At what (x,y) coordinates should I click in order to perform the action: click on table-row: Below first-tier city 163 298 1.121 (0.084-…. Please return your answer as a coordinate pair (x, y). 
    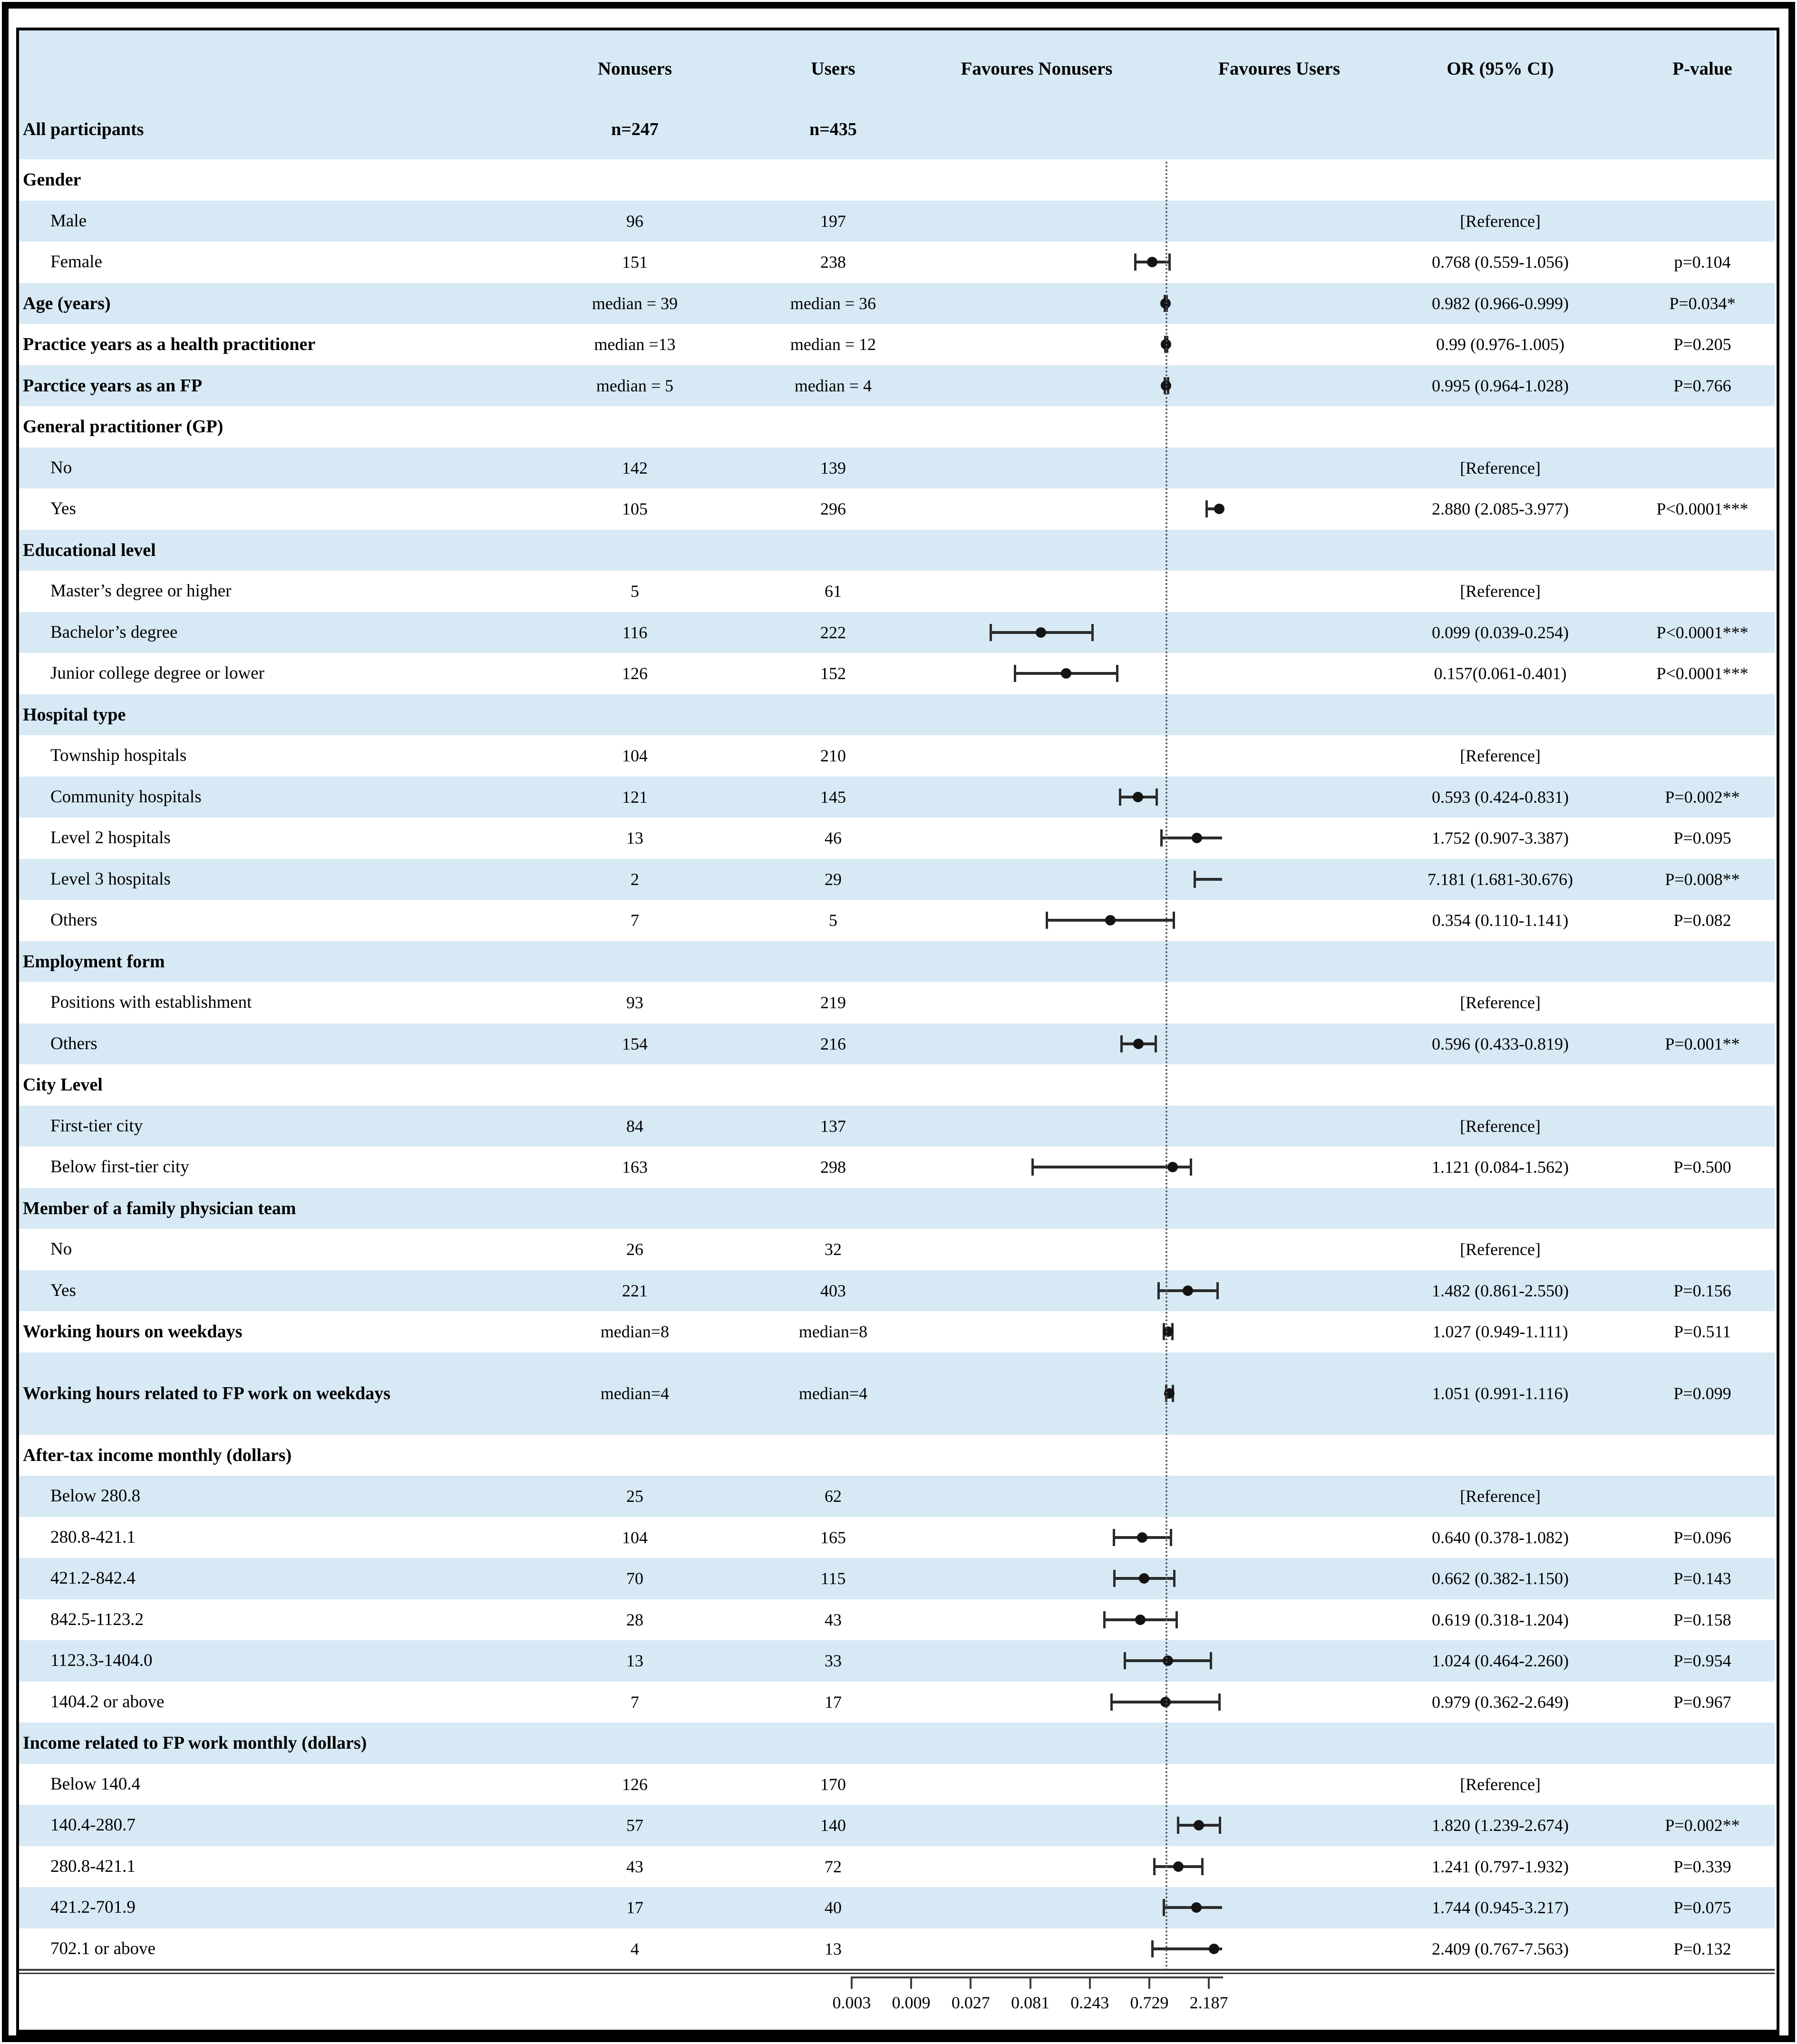
    Looking at the image, I should click on (897, 1167).